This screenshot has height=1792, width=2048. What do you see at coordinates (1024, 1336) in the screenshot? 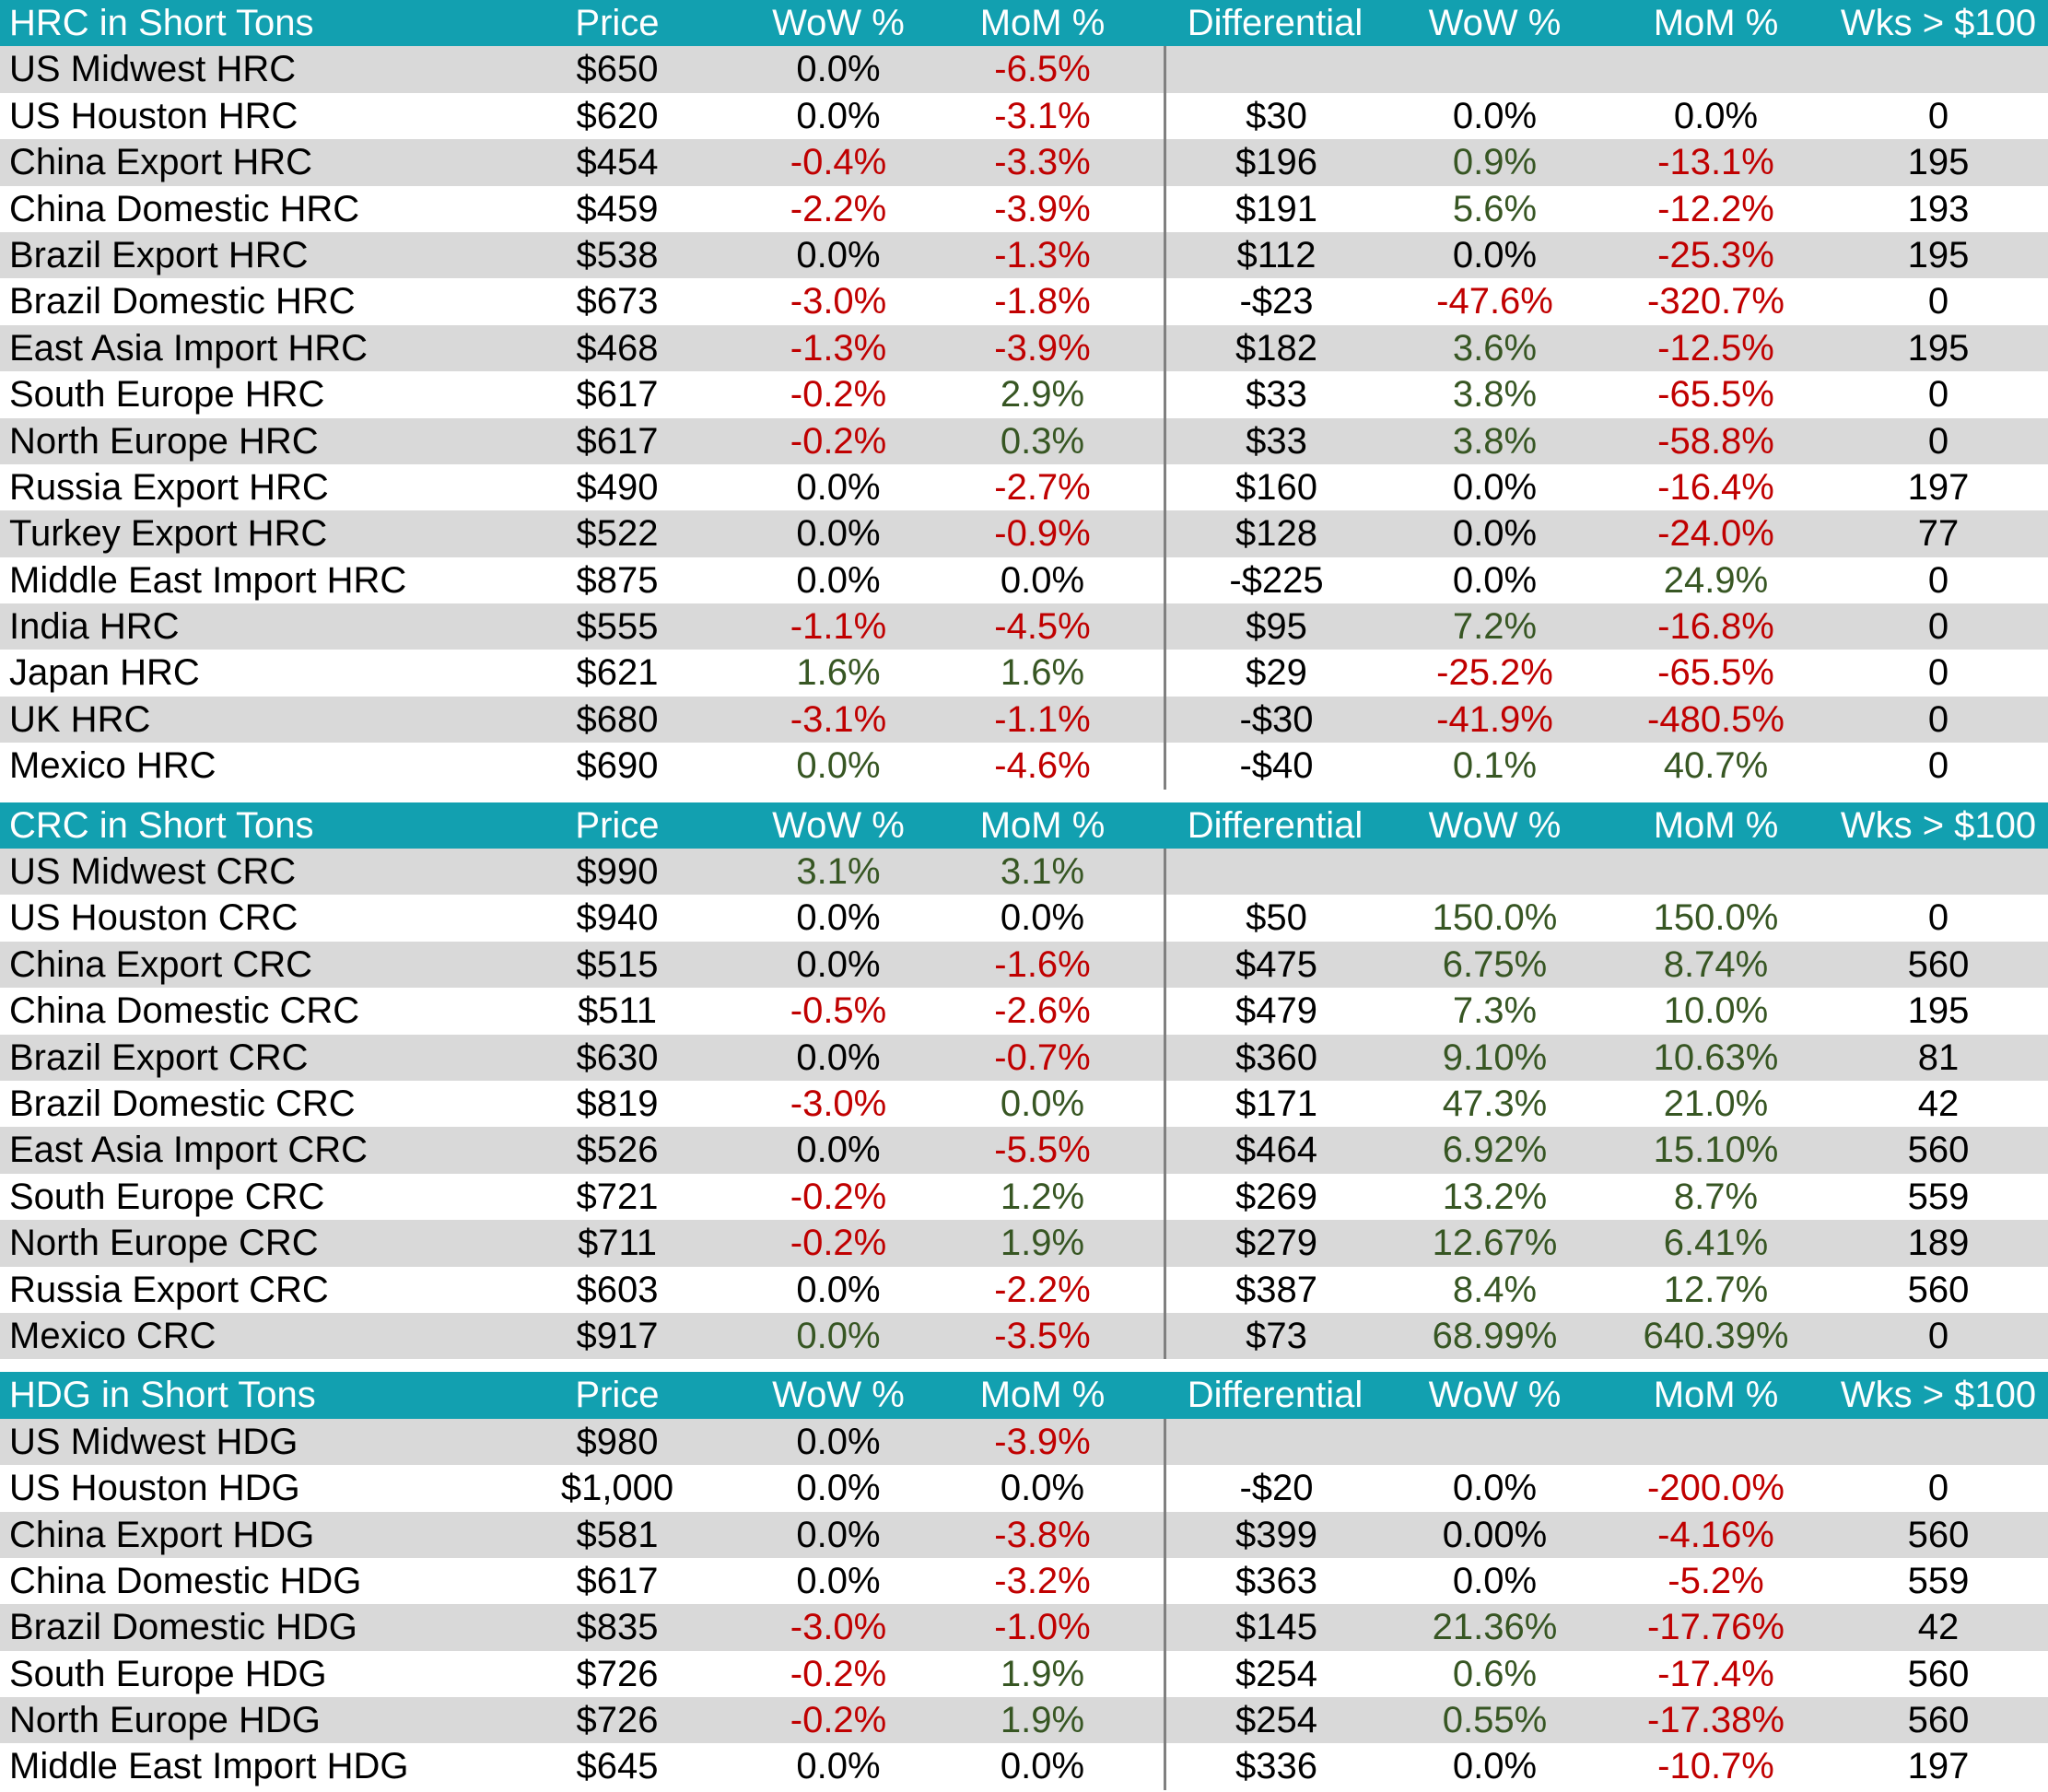
I see `table-row: Mexico CRC $917 0.0% -3.5% $73 68.99% 640.39% 0` at bounding box center [1024, 1336].